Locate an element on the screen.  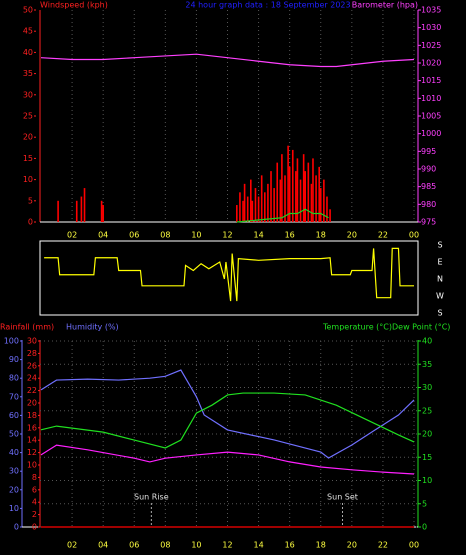
y-tick-label: 985 is located at coordinates (428, 186).